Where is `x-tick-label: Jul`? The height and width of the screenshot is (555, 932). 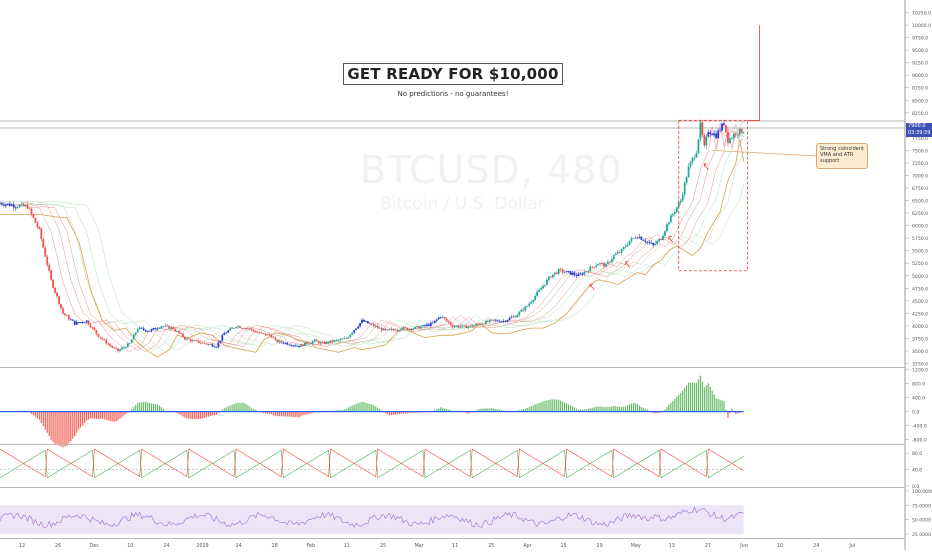 x-tick-label: Jul is located at coordinates (851, 546).